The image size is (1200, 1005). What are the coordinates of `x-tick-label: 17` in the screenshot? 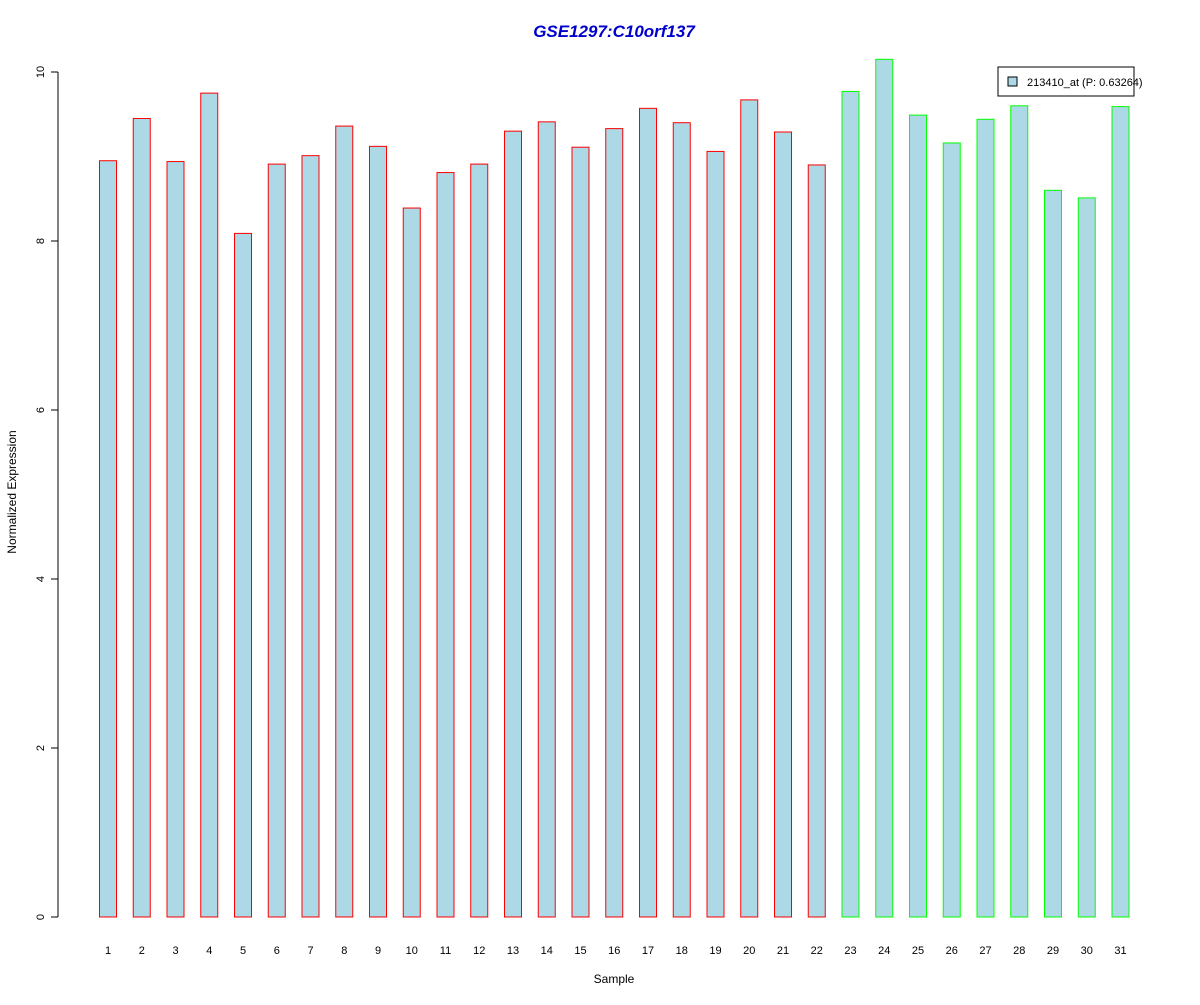 It's located at (648, 951).